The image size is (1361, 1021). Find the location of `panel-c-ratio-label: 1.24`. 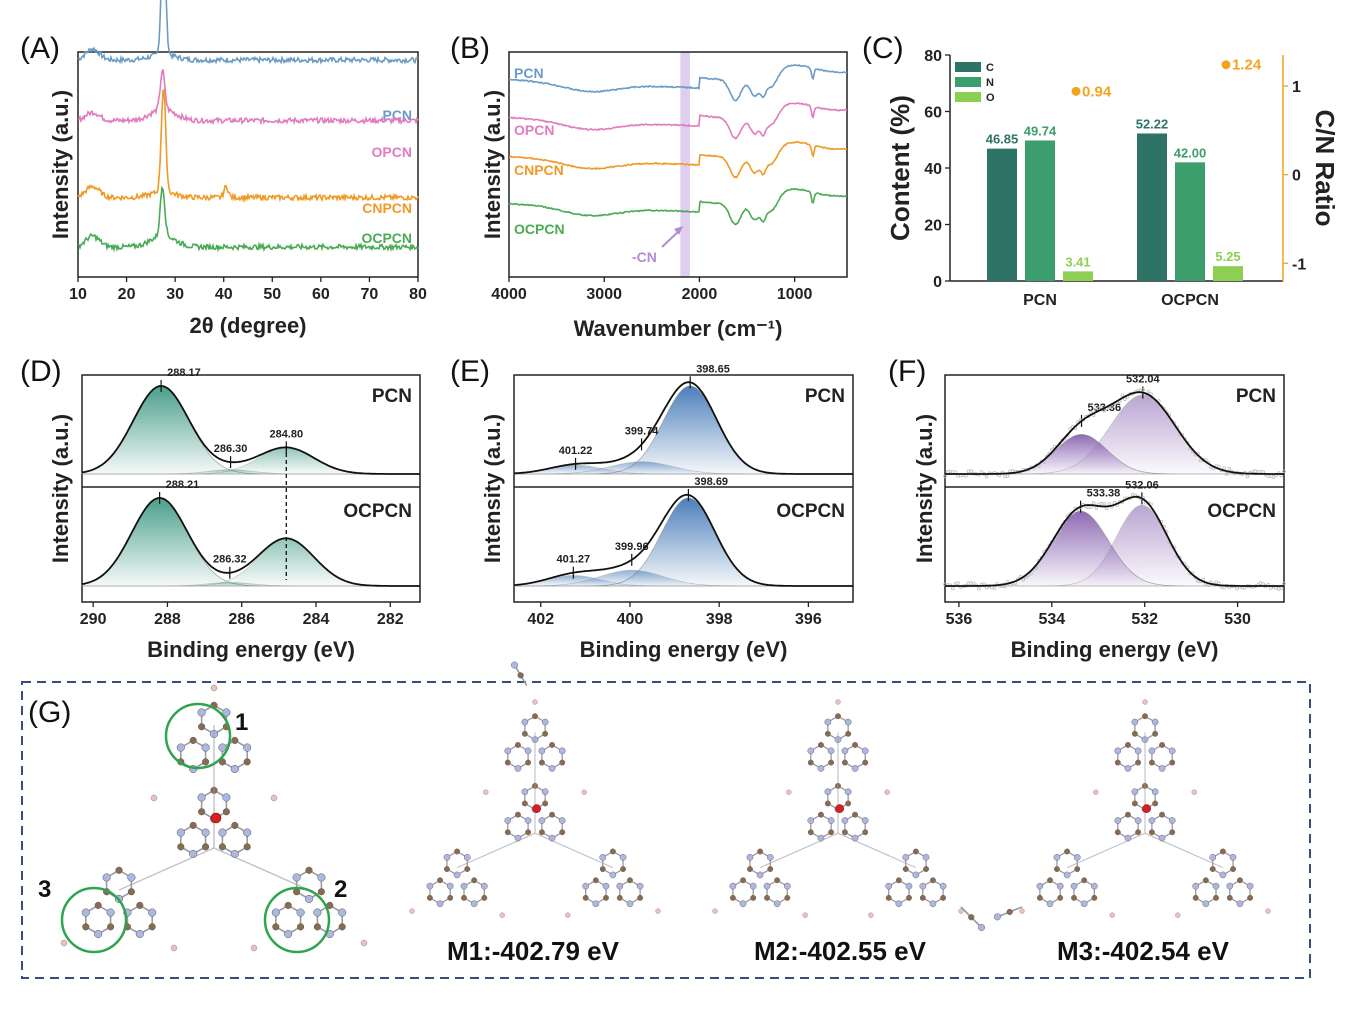

panel-c-ratio-label: 1.24 is located at coordinates (1247, 65).